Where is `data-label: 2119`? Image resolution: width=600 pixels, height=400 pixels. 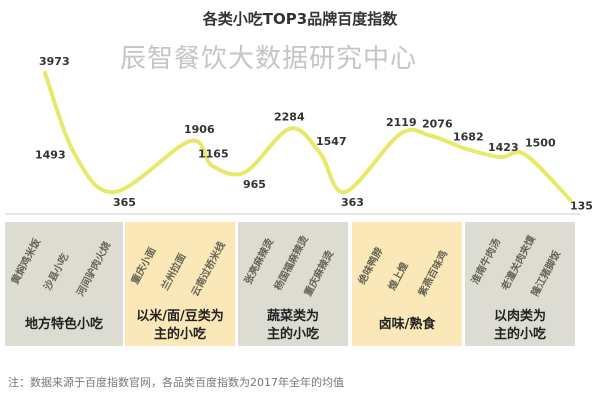 data-label: 2119 is located at coordinates (401, 122).